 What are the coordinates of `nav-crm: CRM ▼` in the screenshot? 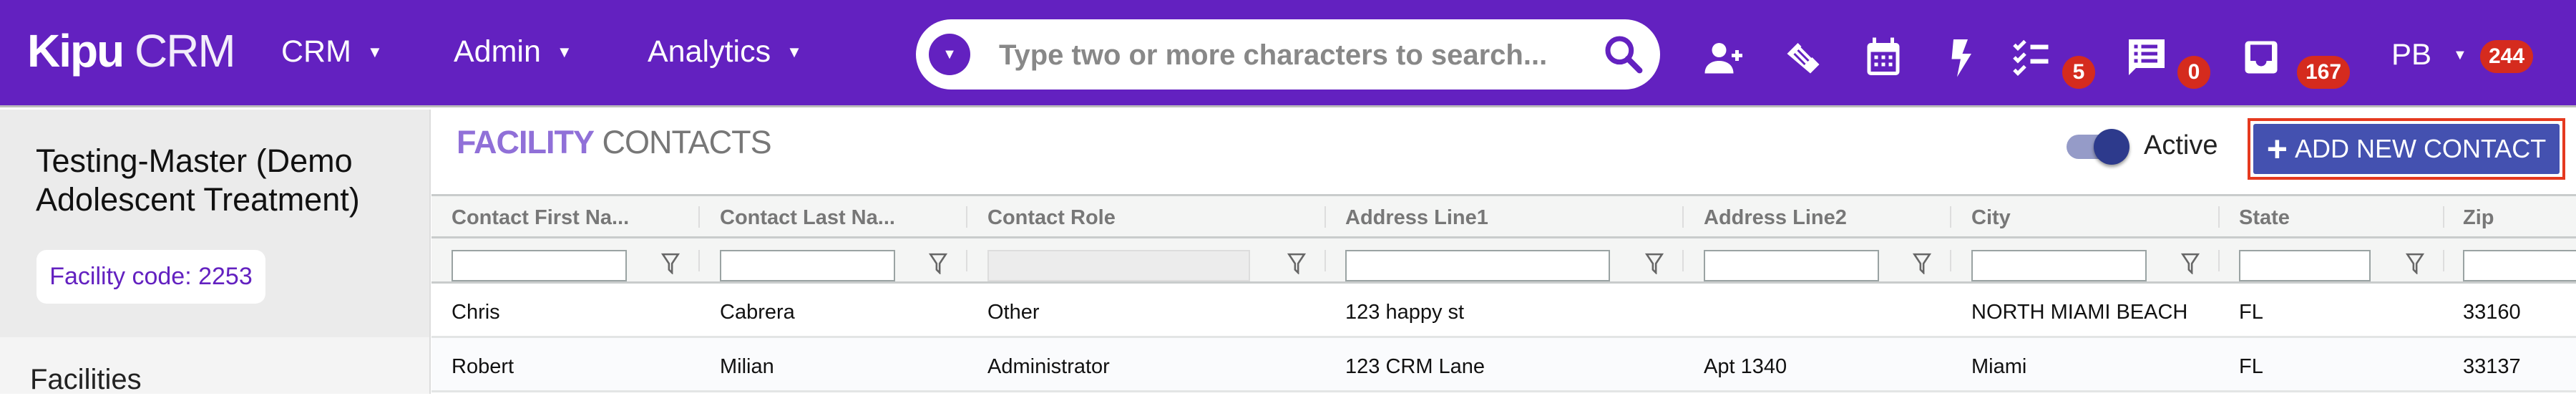 It's located at (332, 51).